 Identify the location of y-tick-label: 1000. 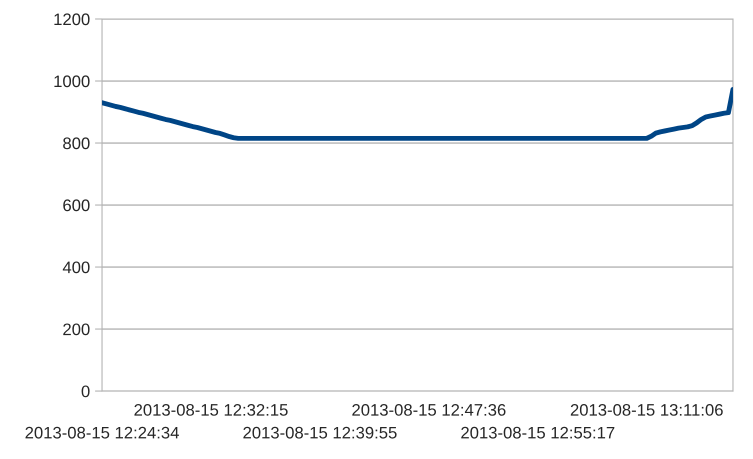
(72, 81).